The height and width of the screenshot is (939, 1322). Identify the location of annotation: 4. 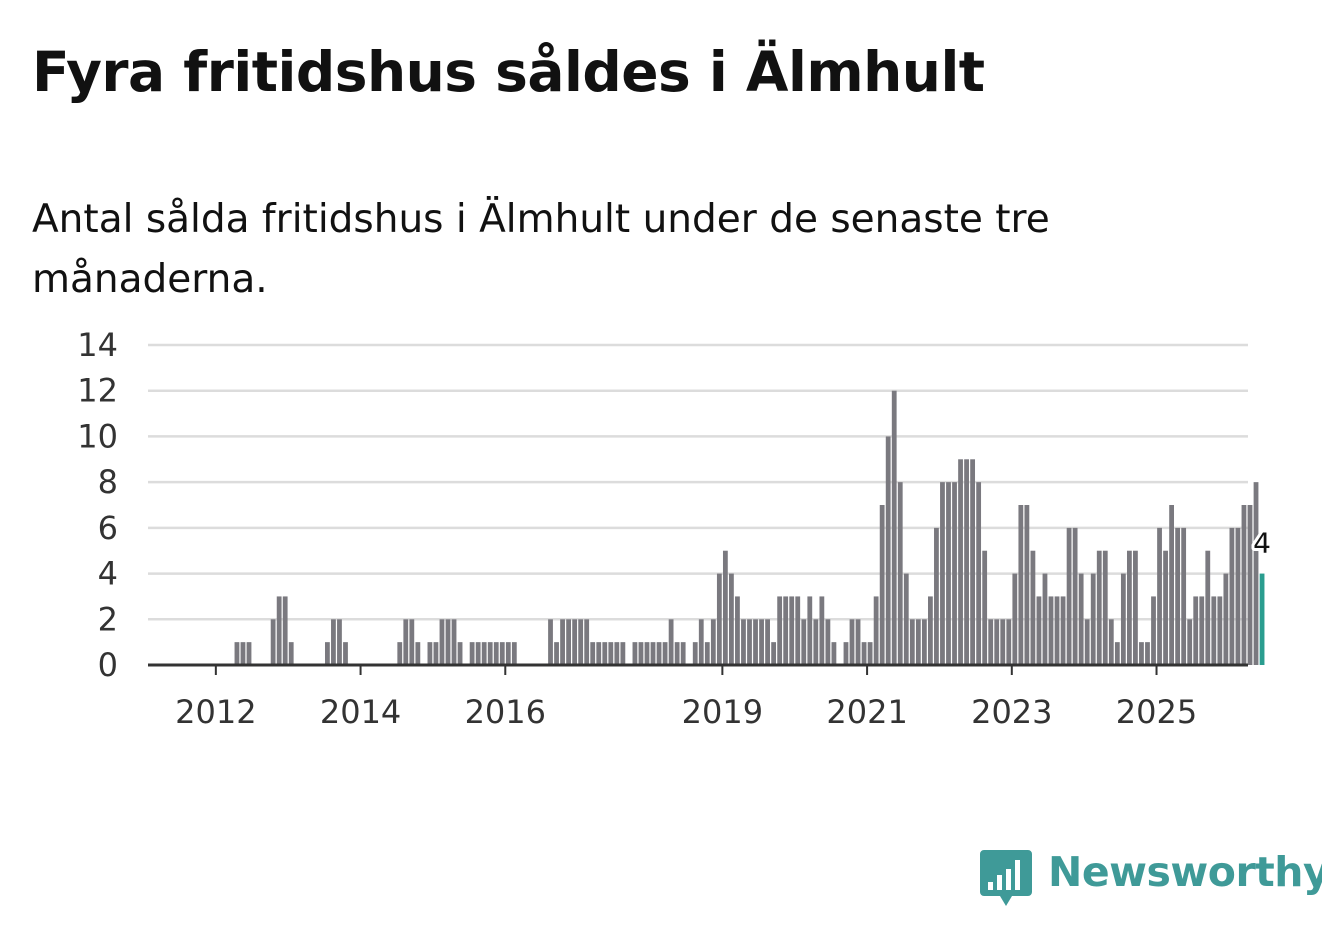
(1262, 543).